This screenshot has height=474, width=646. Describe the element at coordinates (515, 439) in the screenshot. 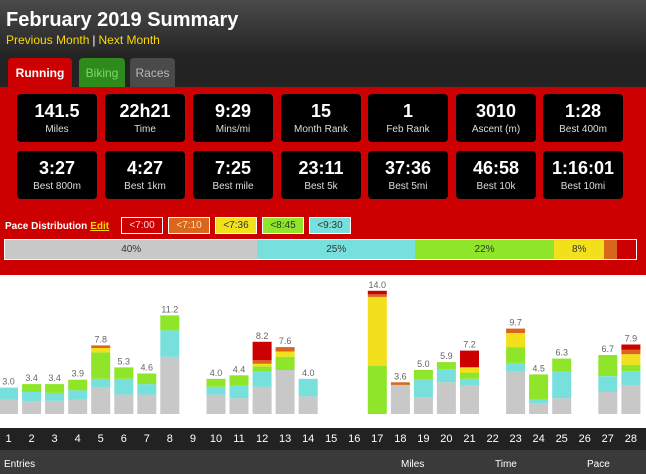

I see `day-tick-label: 23` at that location.